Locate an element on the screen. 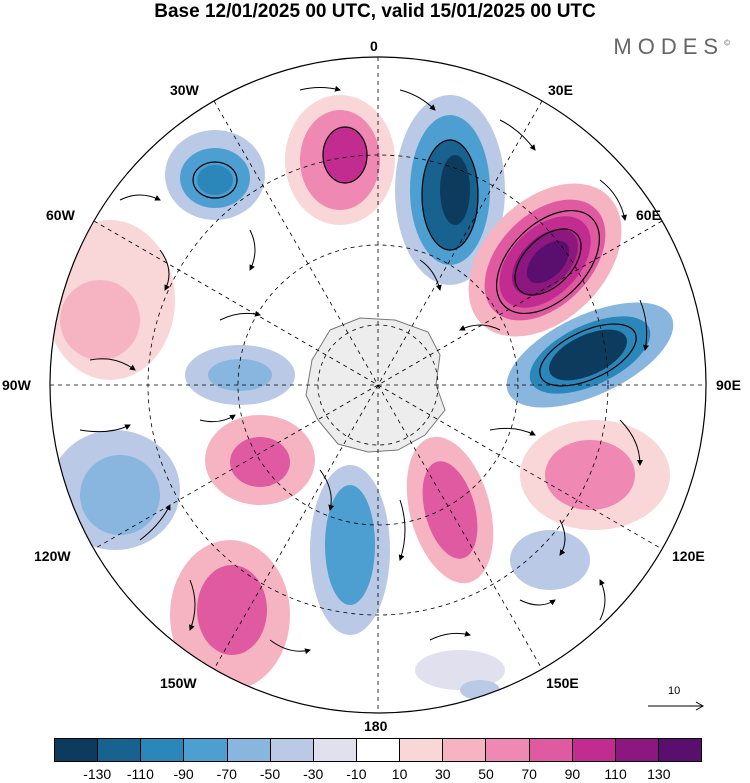  colorbar-tick-label: 70 is located at coordinates (529, 774).